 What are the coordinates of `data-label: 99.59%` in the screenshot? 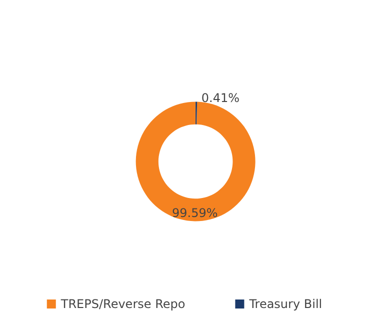 It's located at (195, 213).